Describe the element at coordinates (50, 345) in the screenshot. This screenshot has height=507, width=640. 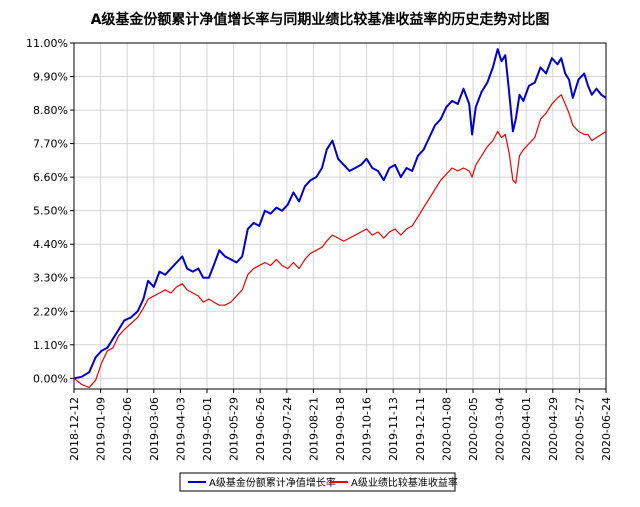
I see `y-tick-label: 1.10%` at that location.